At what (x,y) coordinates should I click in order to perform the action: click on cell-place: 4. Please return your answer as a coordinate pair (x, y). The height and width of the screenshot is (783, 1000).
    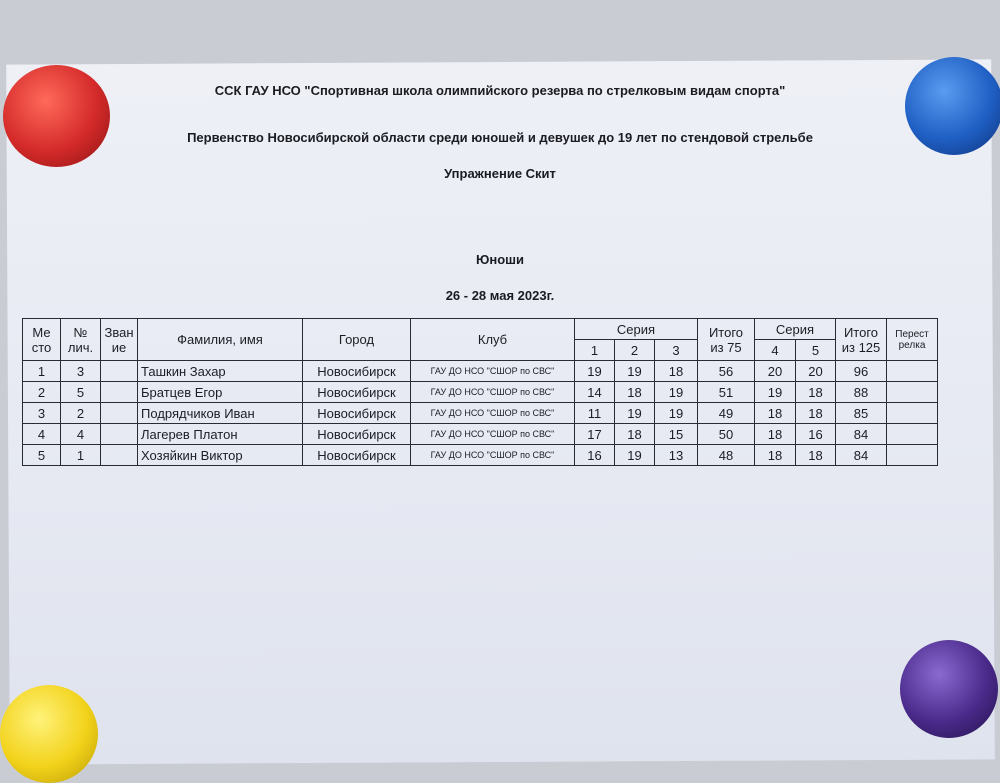
    Looking at the image, I should click on (41, 434).